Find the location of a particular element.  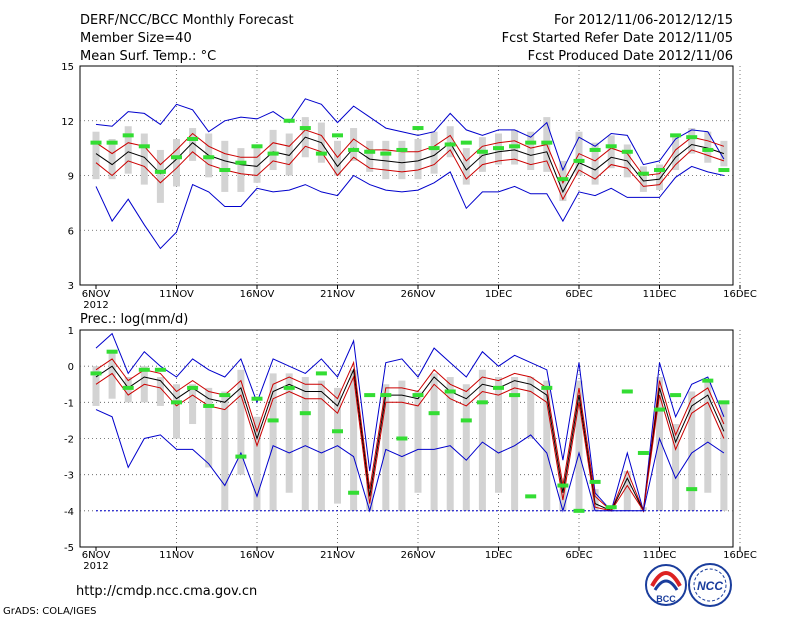

temp-ytick-label: 15 is located at coordinates (67, 67).